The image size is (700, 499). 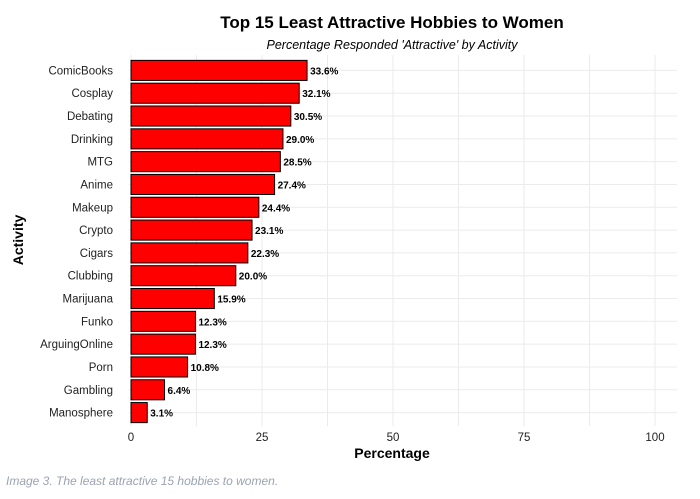 What do you see at coordinates (90, 277) in the screenshot?
I see `y-tick-label: Clubbing` at bounding box center [90, 277].